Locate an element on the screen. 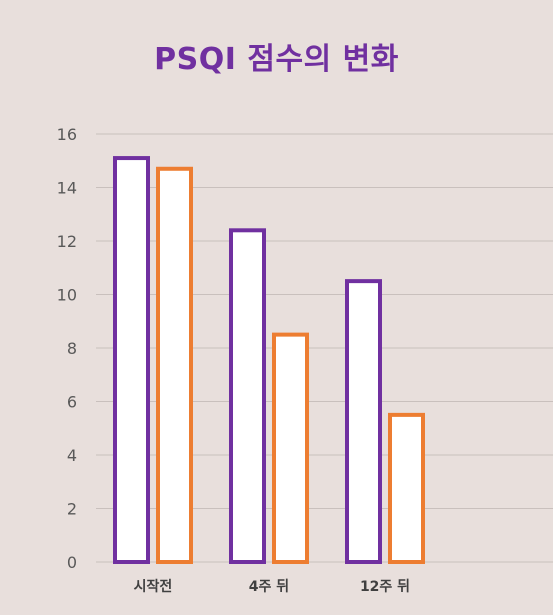 This screenshot has width=553, height=615. y-tick-label: 2 is located at coordinates (72, 509).